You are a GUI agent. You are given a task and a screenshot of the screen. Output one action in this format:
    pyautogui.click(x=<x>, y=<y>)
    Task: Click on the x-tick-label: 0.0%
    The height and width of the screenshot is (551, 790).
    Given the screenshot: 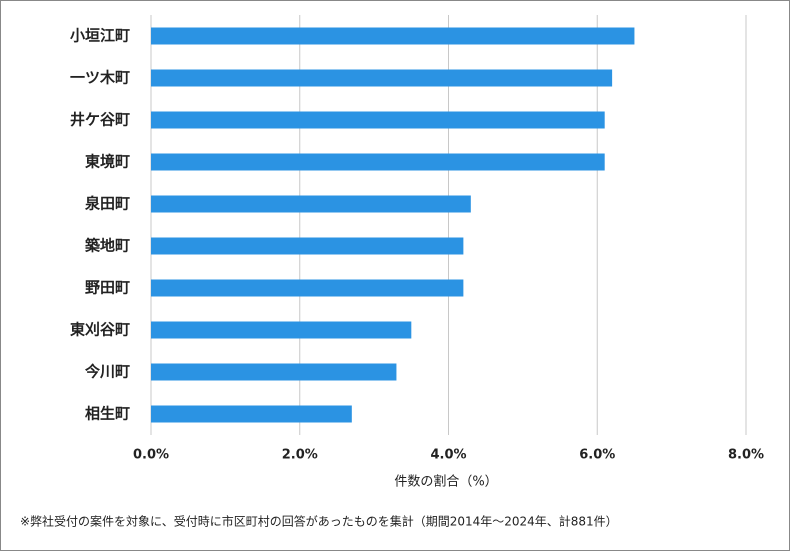 What is the action you would take?
    pyautogui.click(x=151, y=455)
    